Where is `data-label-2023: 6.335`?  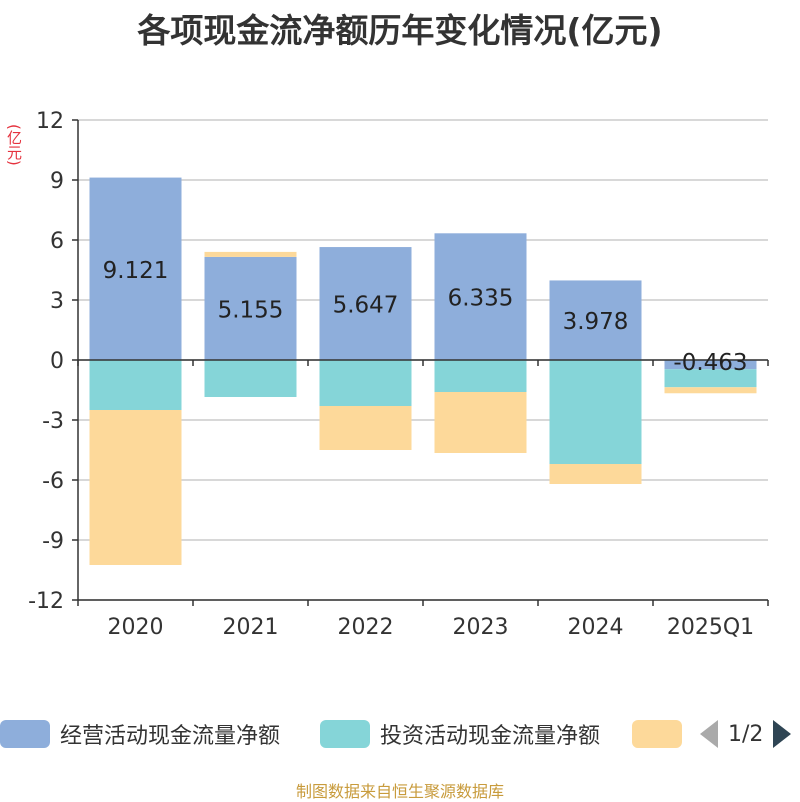
data-label-2023: 6.335 is located at coordinates (481, 299).